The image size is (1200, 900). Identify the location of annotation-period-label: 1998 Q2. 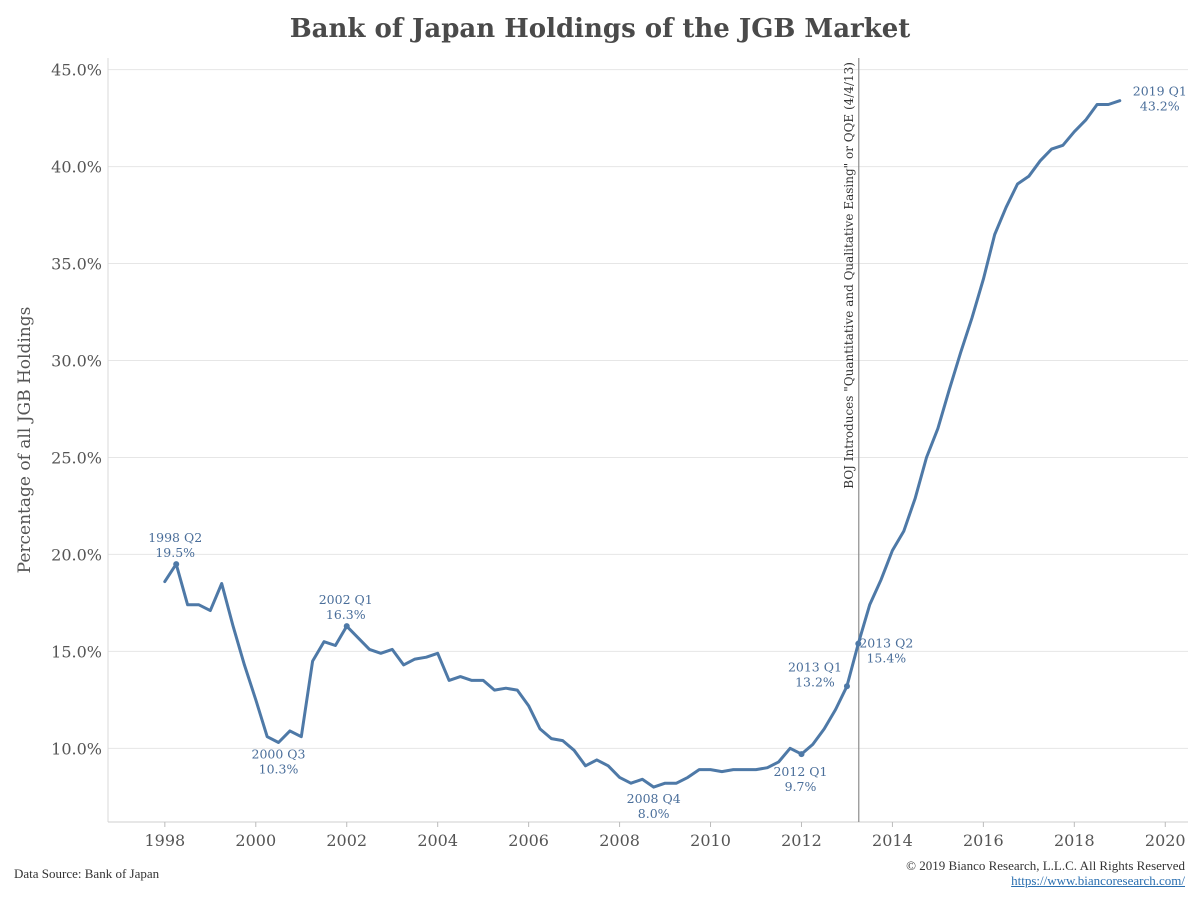
(175, 537).